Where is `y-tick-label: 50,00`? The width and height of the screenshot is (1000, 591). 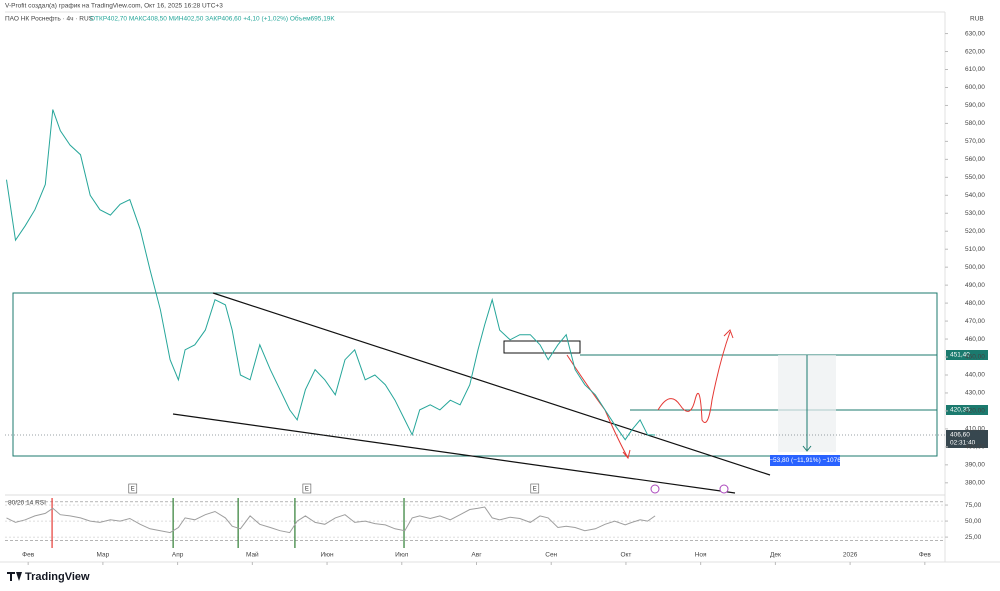 y-tick-label: 50,00 is located at coordinates (973, 521).